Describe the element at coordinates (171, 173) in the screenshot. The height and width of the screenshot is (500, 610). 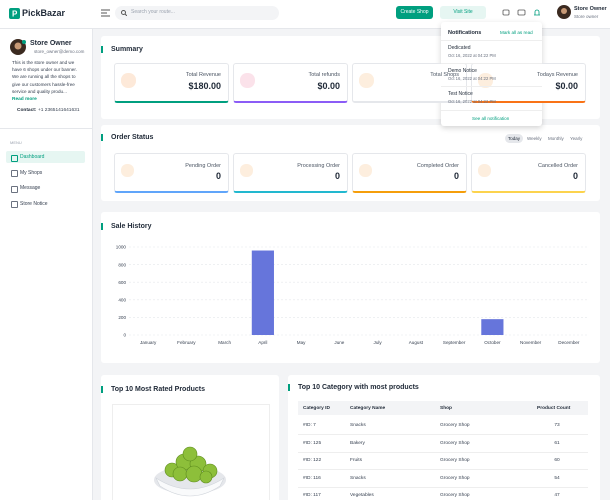
I see `order-card` at that location.